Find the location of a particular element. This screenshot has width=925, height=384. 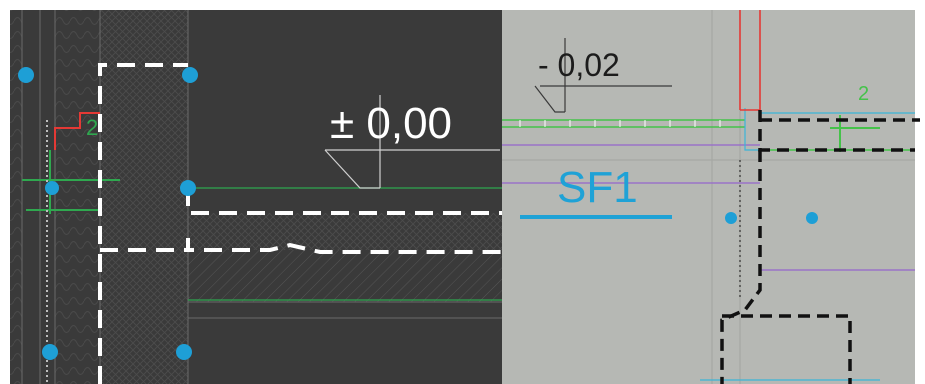

red-mark: 2 is located at coordinates (92, 127).